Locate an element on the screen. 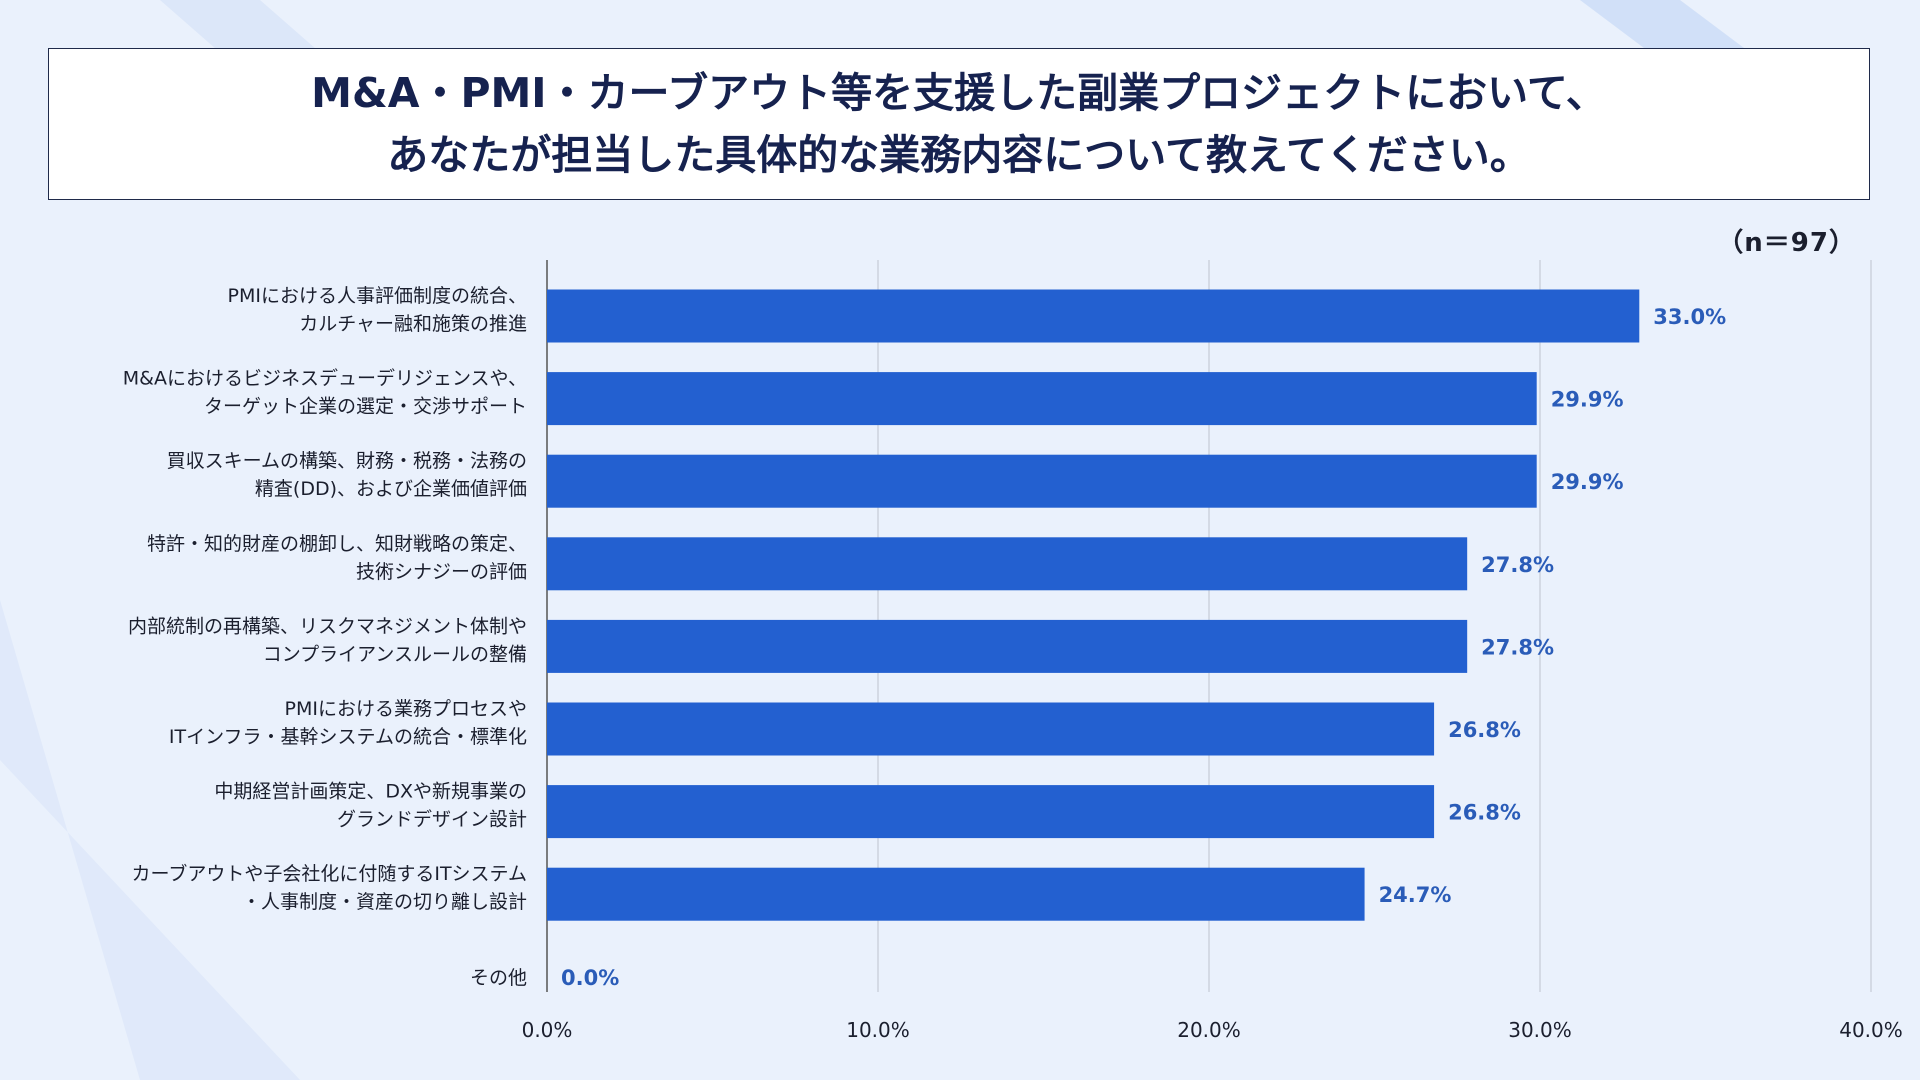 The height and width of the screenshot is (1080, 1920). category-label: グランドデザイン設計 is located at coordinates (432, 820).